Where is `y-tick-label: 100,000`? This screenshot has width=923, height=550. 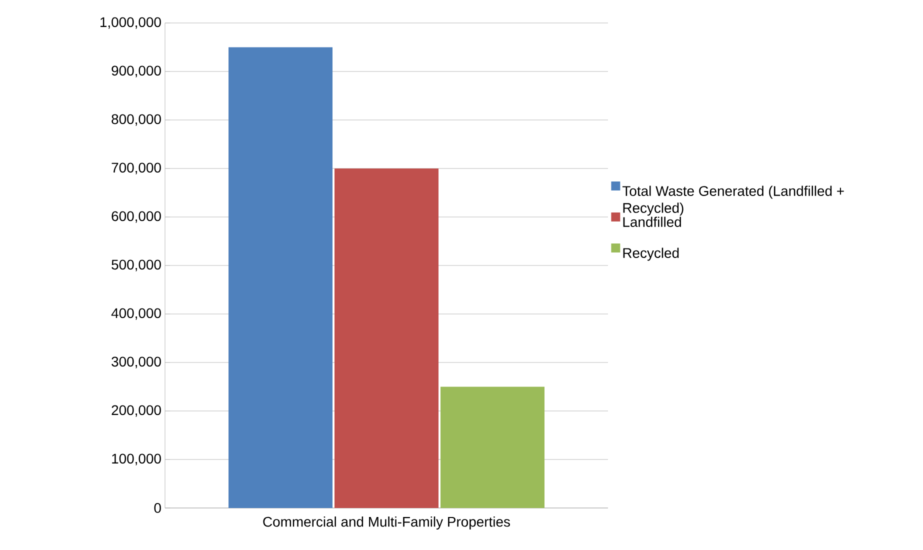 y-tick-label: 100,000 is located at coordinates (136, 460).